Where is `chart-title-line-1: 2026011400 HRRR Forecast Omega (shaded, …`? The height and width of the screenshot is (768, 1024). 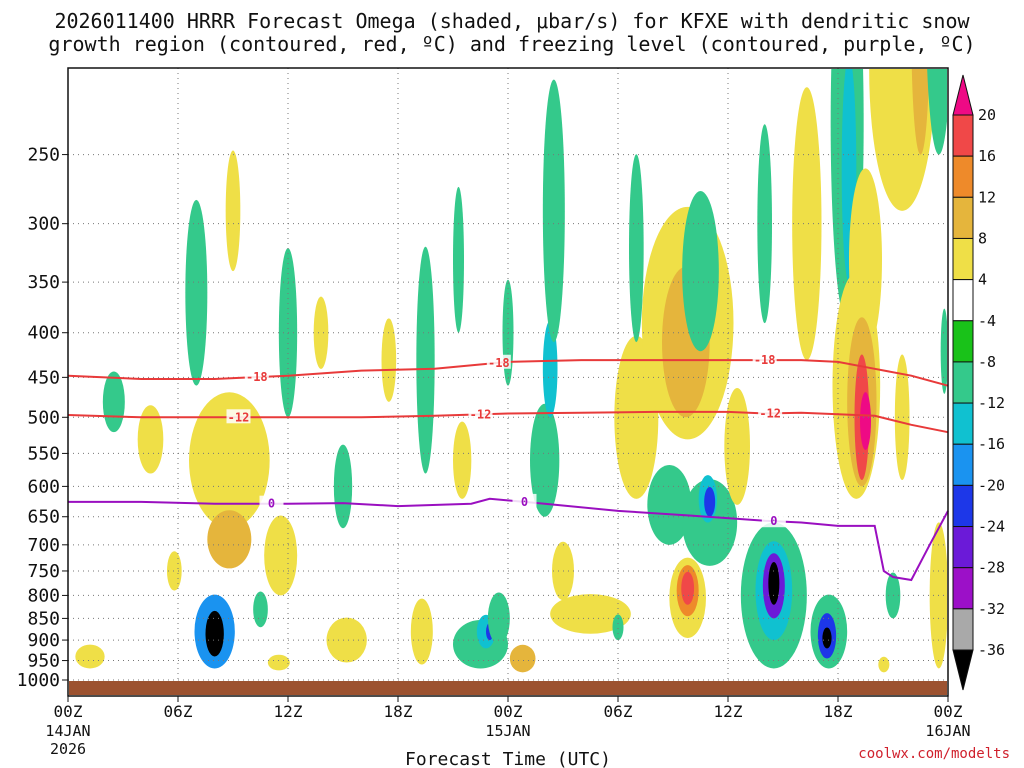 chart-title-line-1: 2026011400 HRRR Forecast Omega (shaded, … is located at coordinates (512, 21).